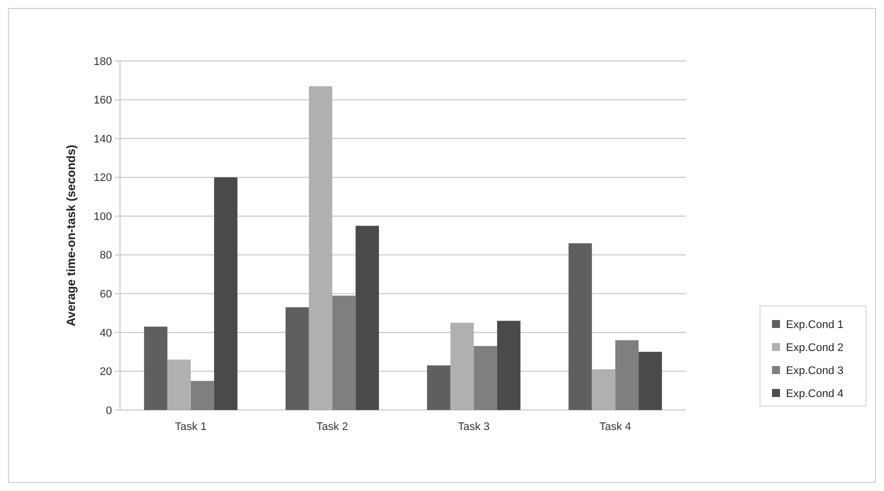 The image size is (884, 491). Describe the element at coordinates (106, 294) in the screenshot. I see `y-tick-label: 60` at that location.